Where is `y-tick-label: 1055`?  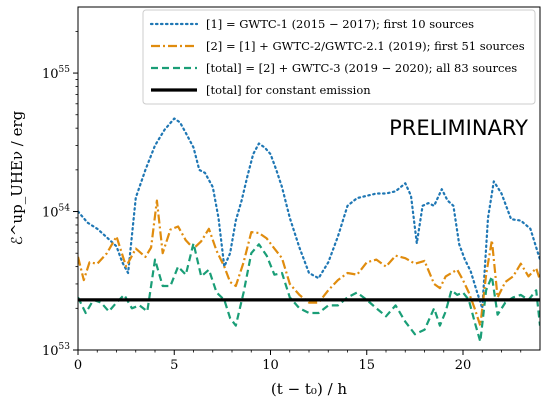 y-tick-label: 1055 is located at coordinates (56, 73).